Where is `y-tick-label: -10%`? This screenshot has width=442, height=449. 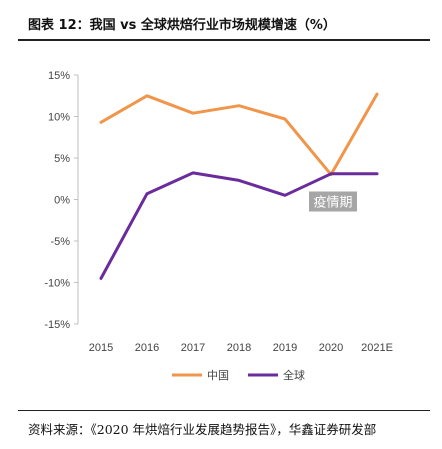 y-tick-label: -10% is located at coordinates (57, 284).